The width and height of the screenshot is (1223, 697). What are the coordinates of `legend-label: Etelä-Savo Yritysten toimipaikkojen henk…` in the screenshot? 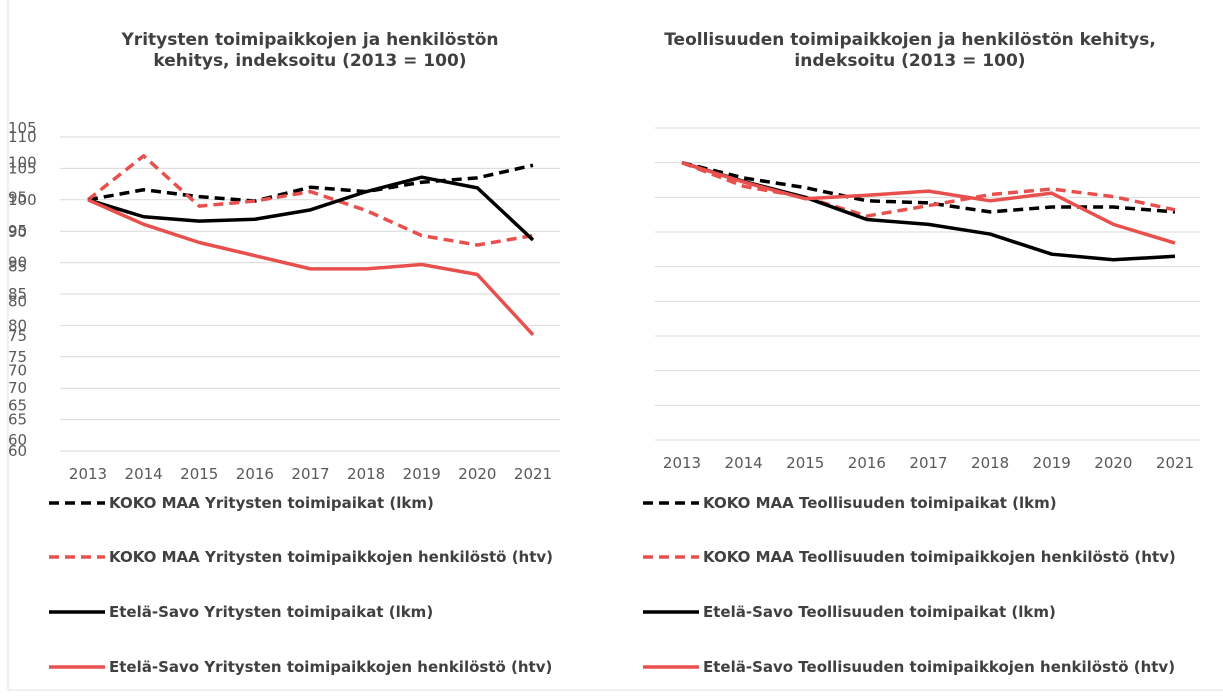 It's located at (331, 667).